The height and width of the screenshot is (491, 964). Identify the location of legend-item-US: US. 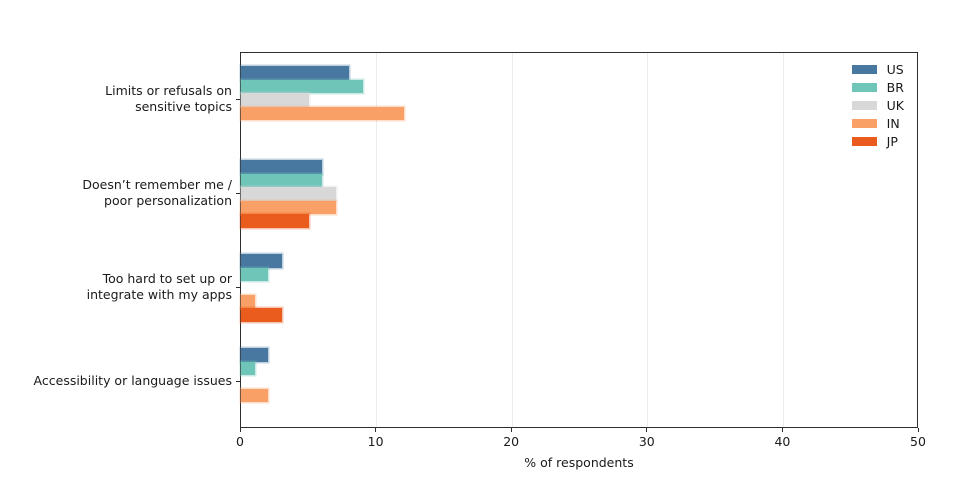
(877, 69).